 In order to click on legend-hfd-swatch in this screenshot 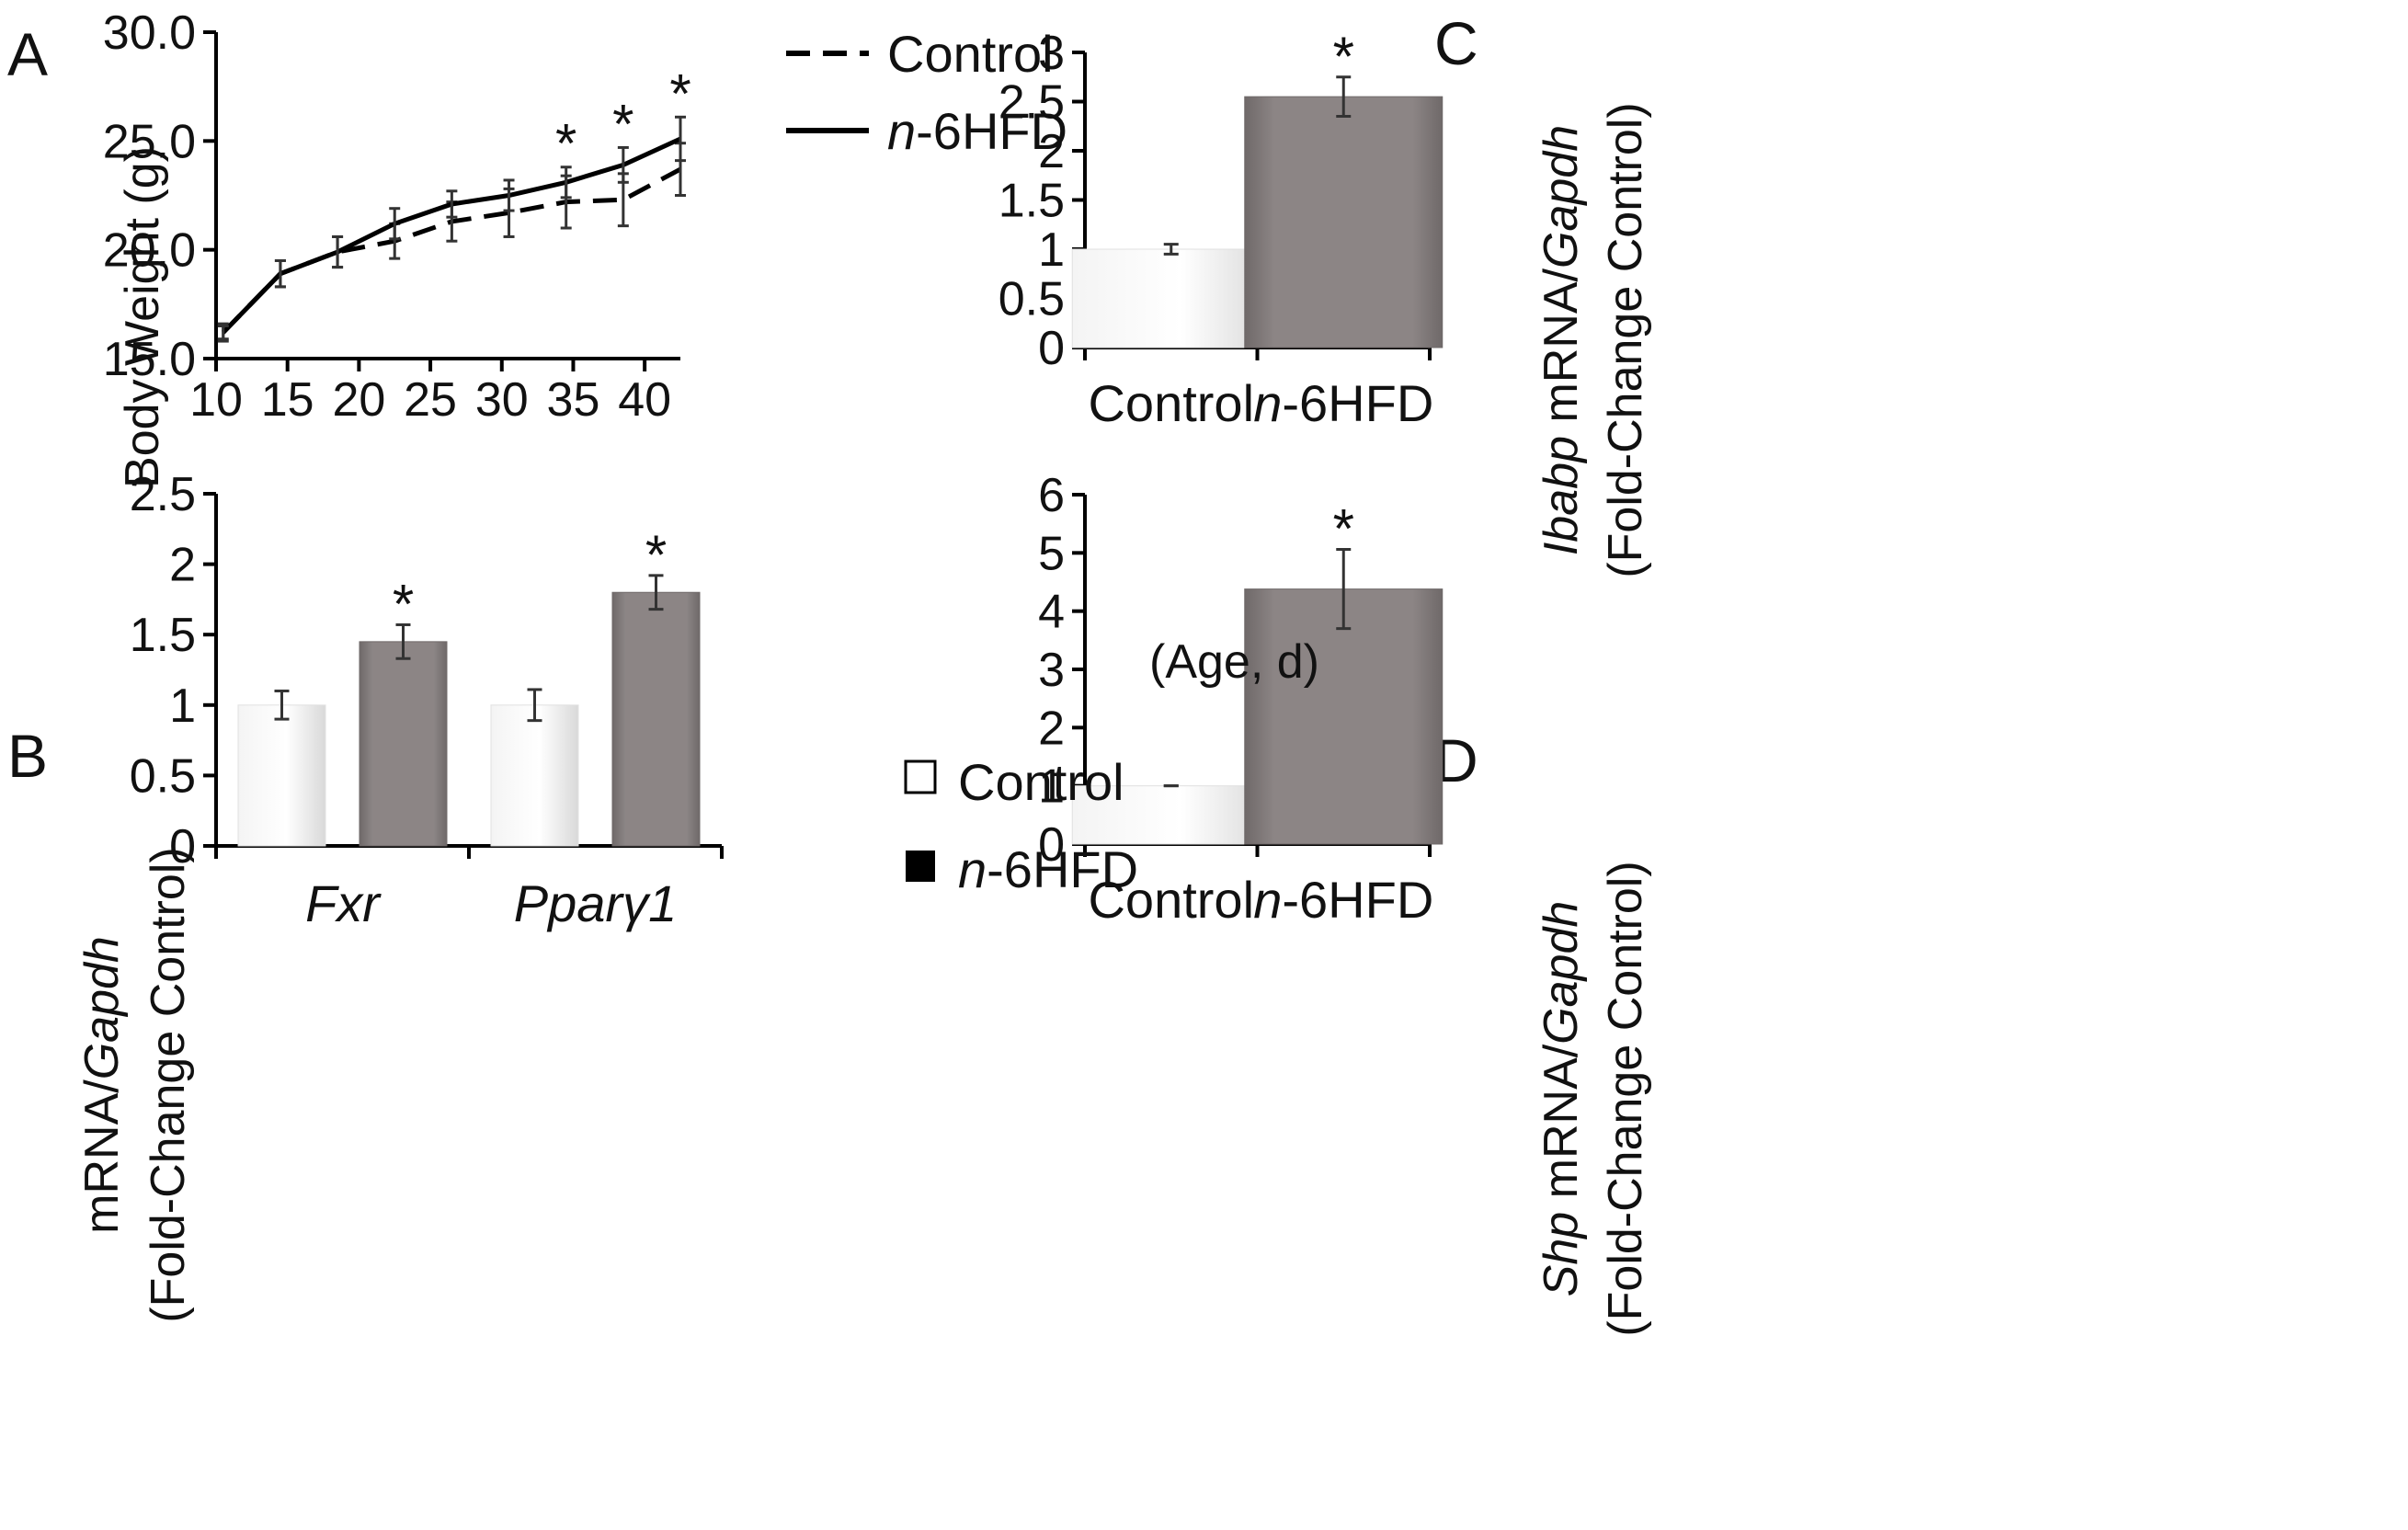, I will do `click(920, 866)`.